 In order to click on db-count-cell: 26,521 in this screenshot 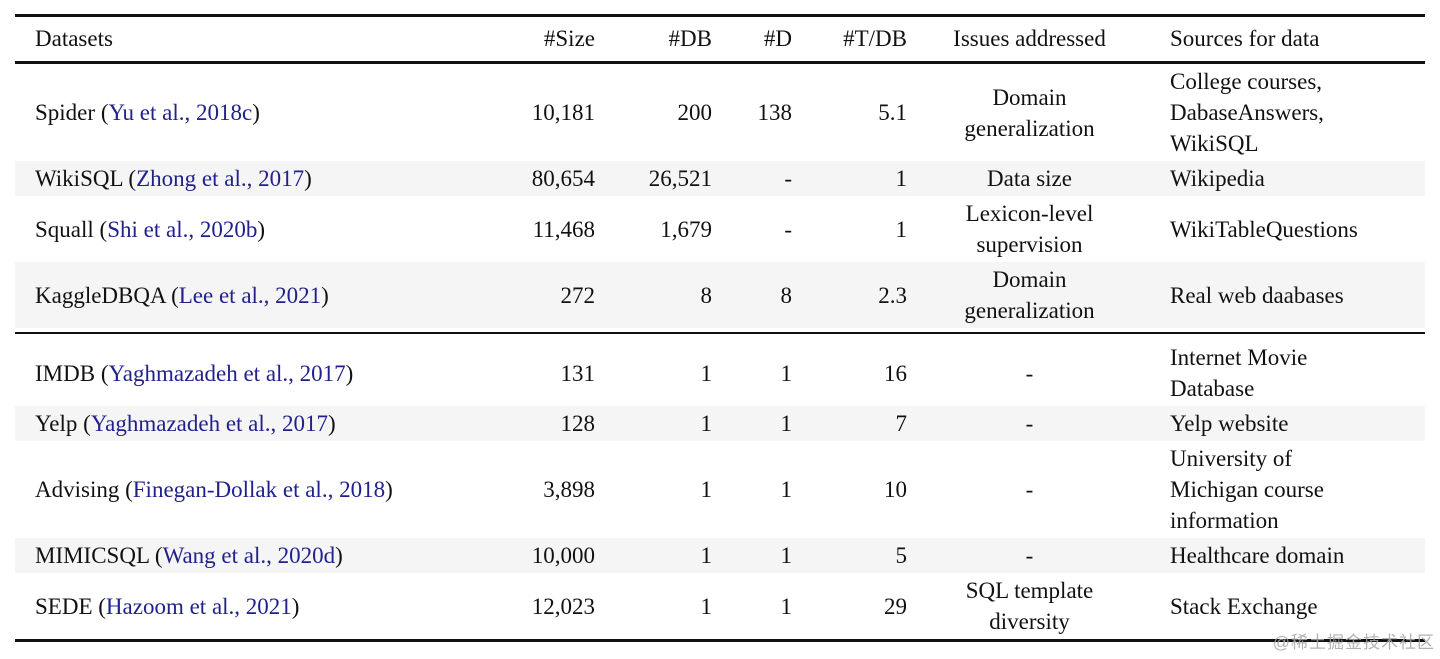, I will do `click(680, 178)`.